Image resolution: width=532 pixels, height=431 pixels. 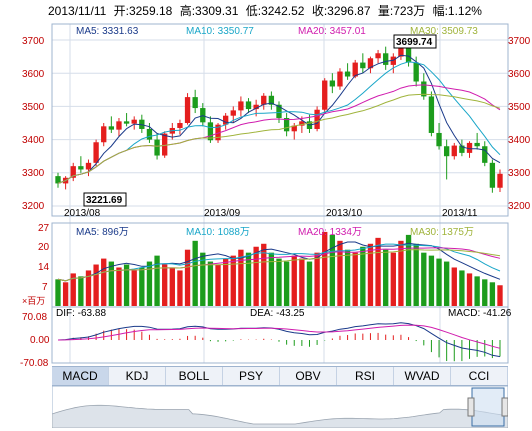 What do you see at coordinates (401, 11) in the screenshot?
I see `quote-volume: 量:723万` at bounding box center [401, 11].